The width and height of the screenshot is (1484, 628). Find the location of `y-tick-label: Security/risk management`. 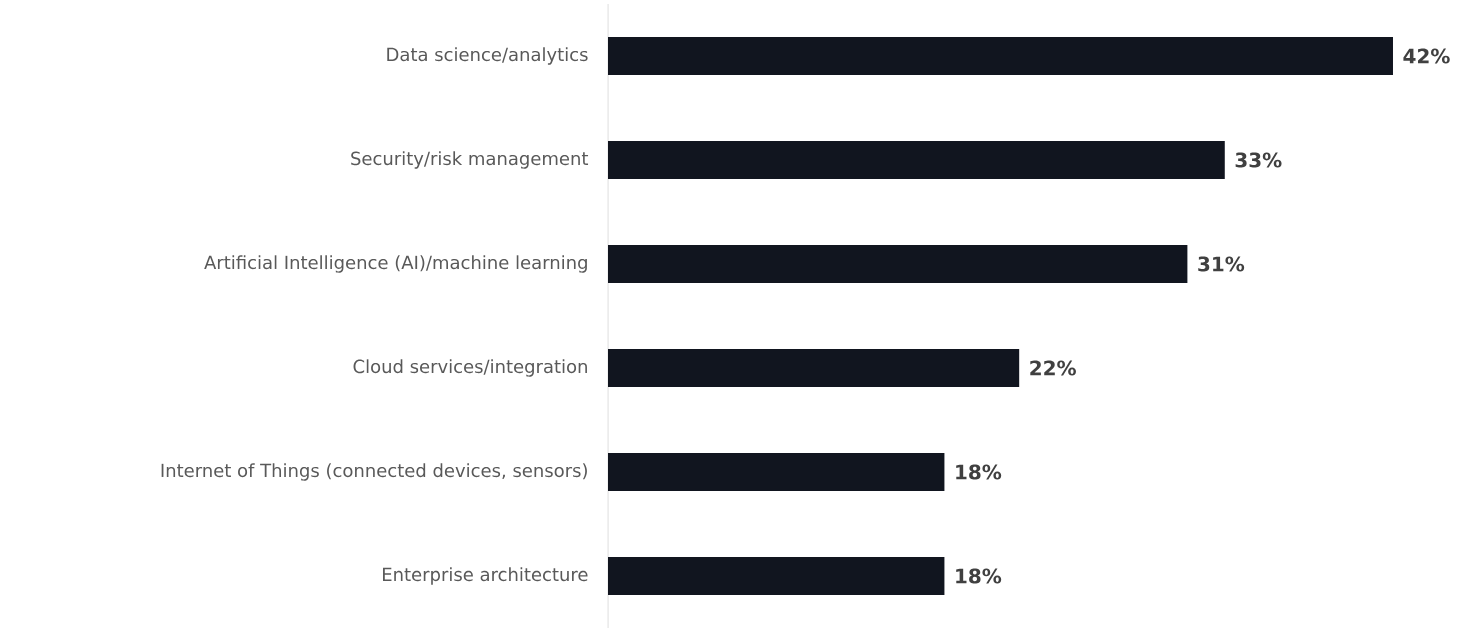

y-tick-label: Security/risk management is located at coordinates (470, 160).